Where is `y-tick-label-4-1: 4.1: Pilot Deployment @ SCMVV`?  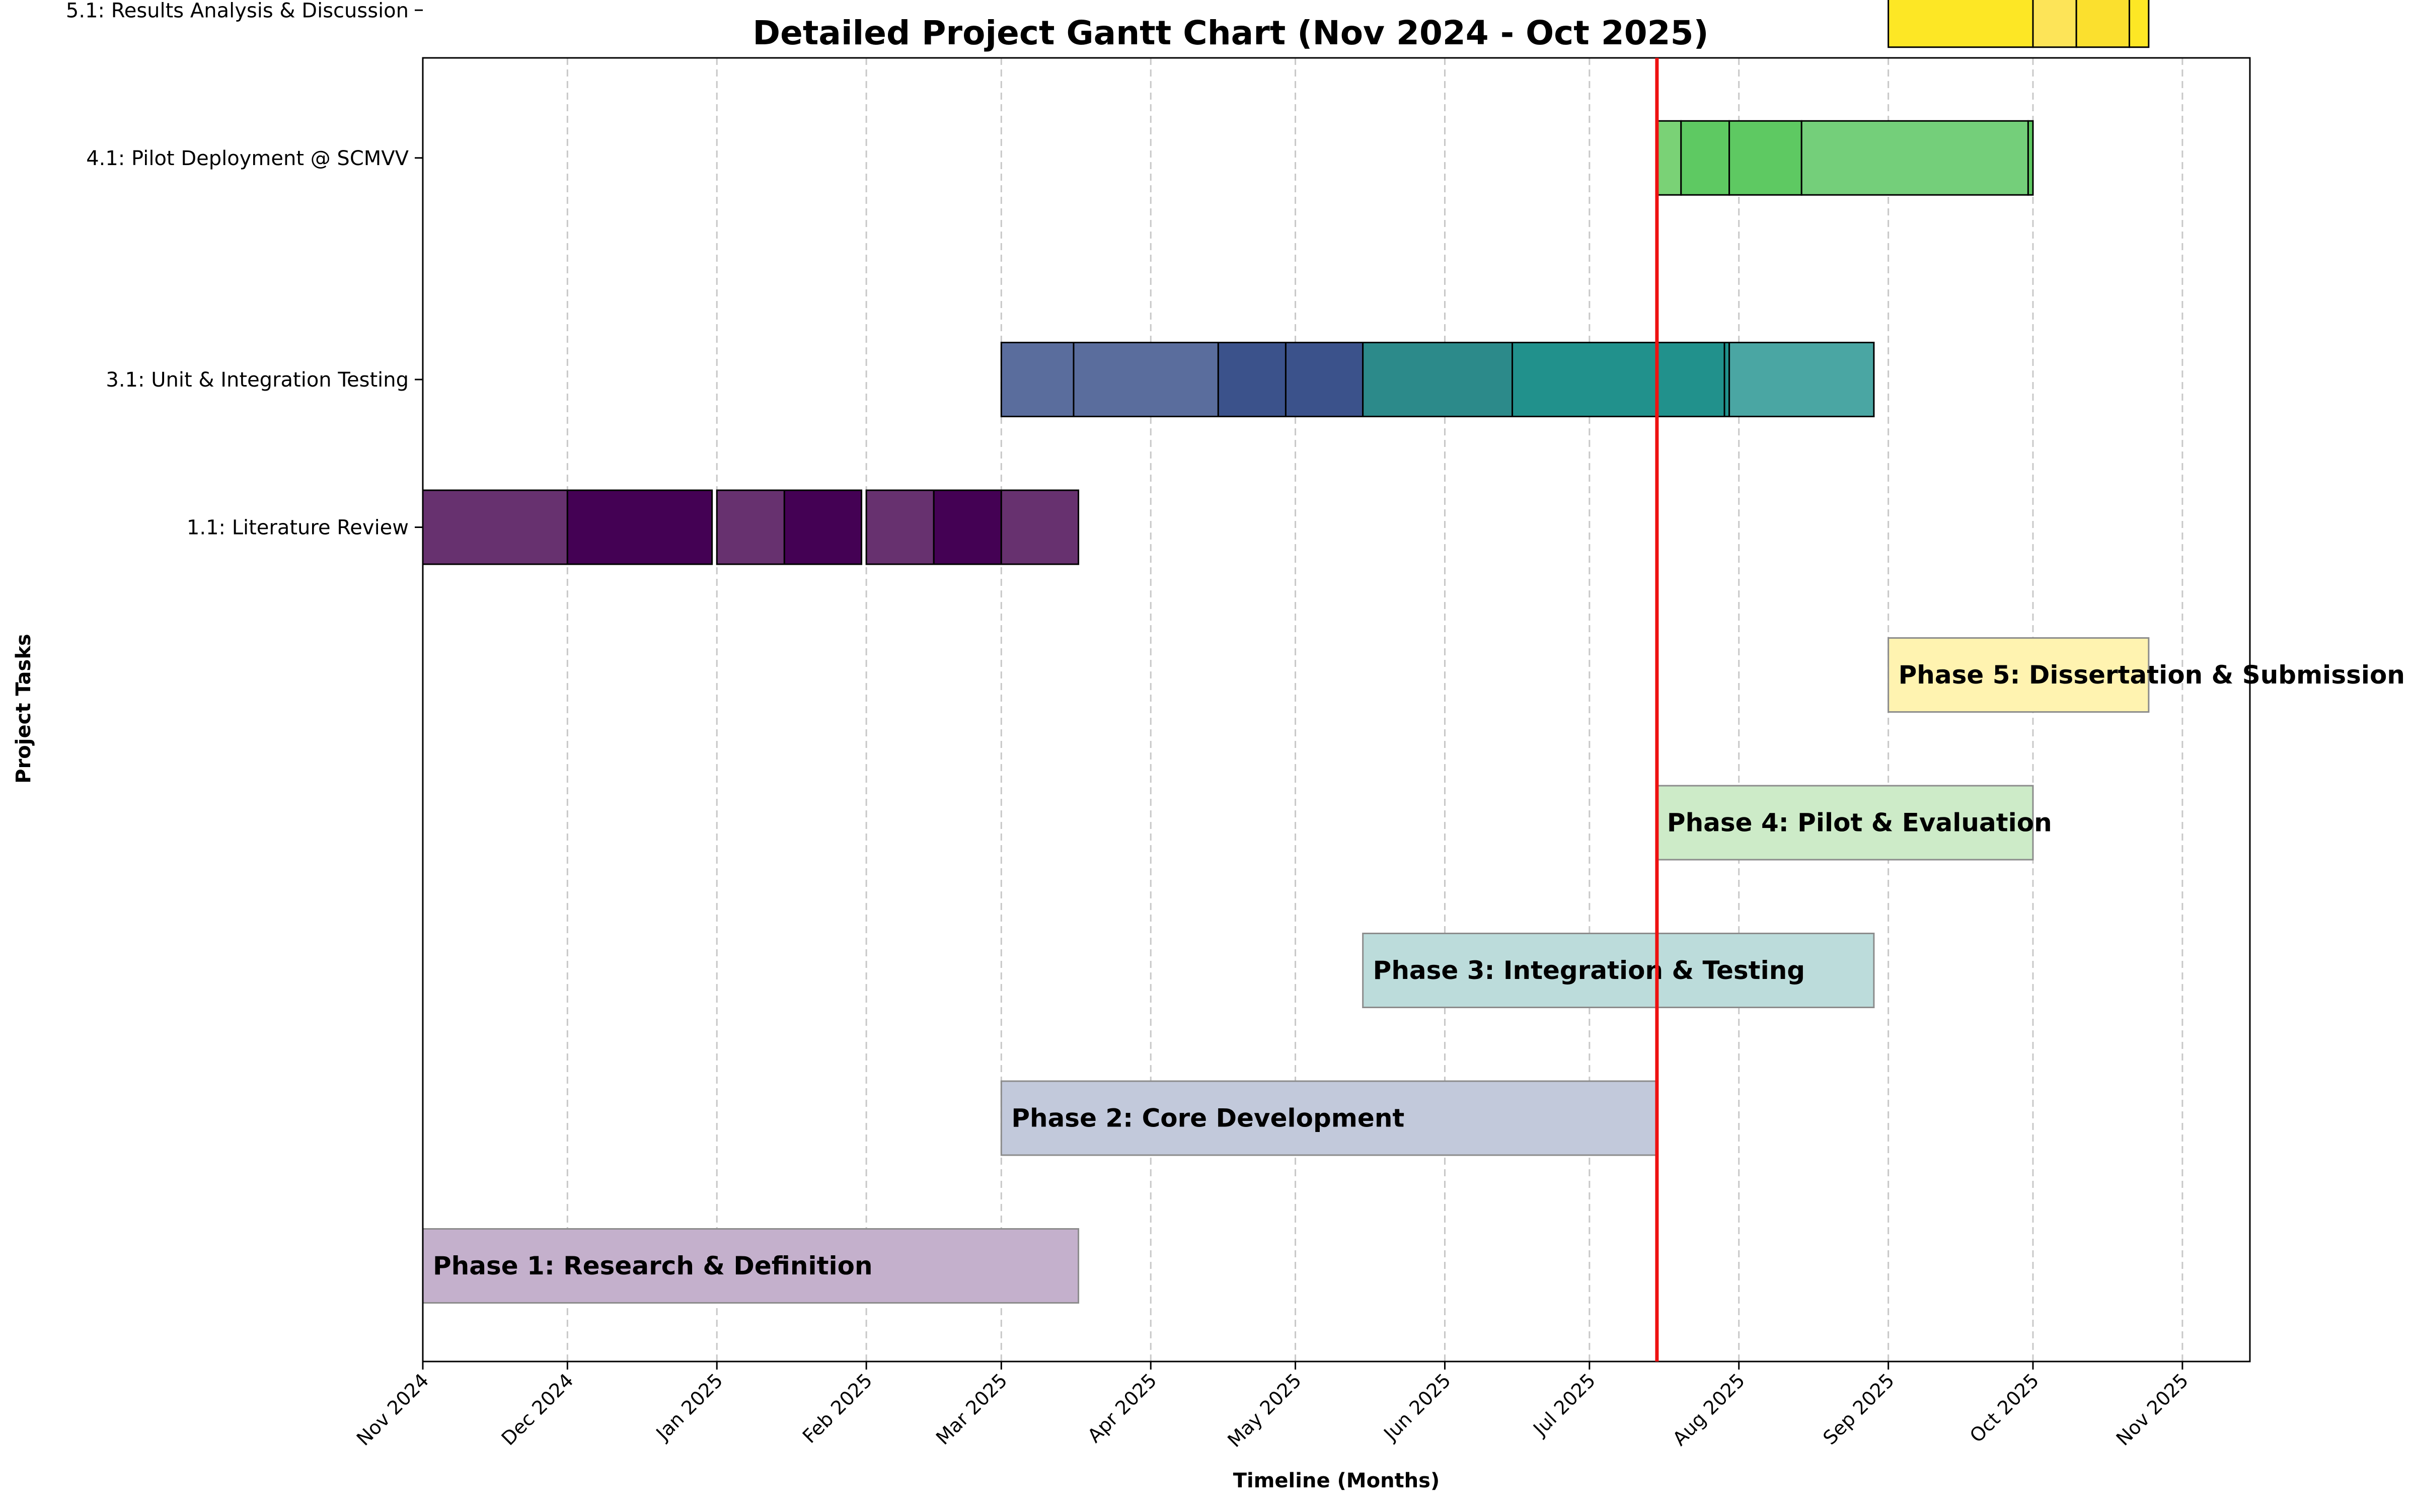 y-tick-label-4-1: 4.1: Pilot Deployment @ SCMVV is located at coordinates (247, 158).